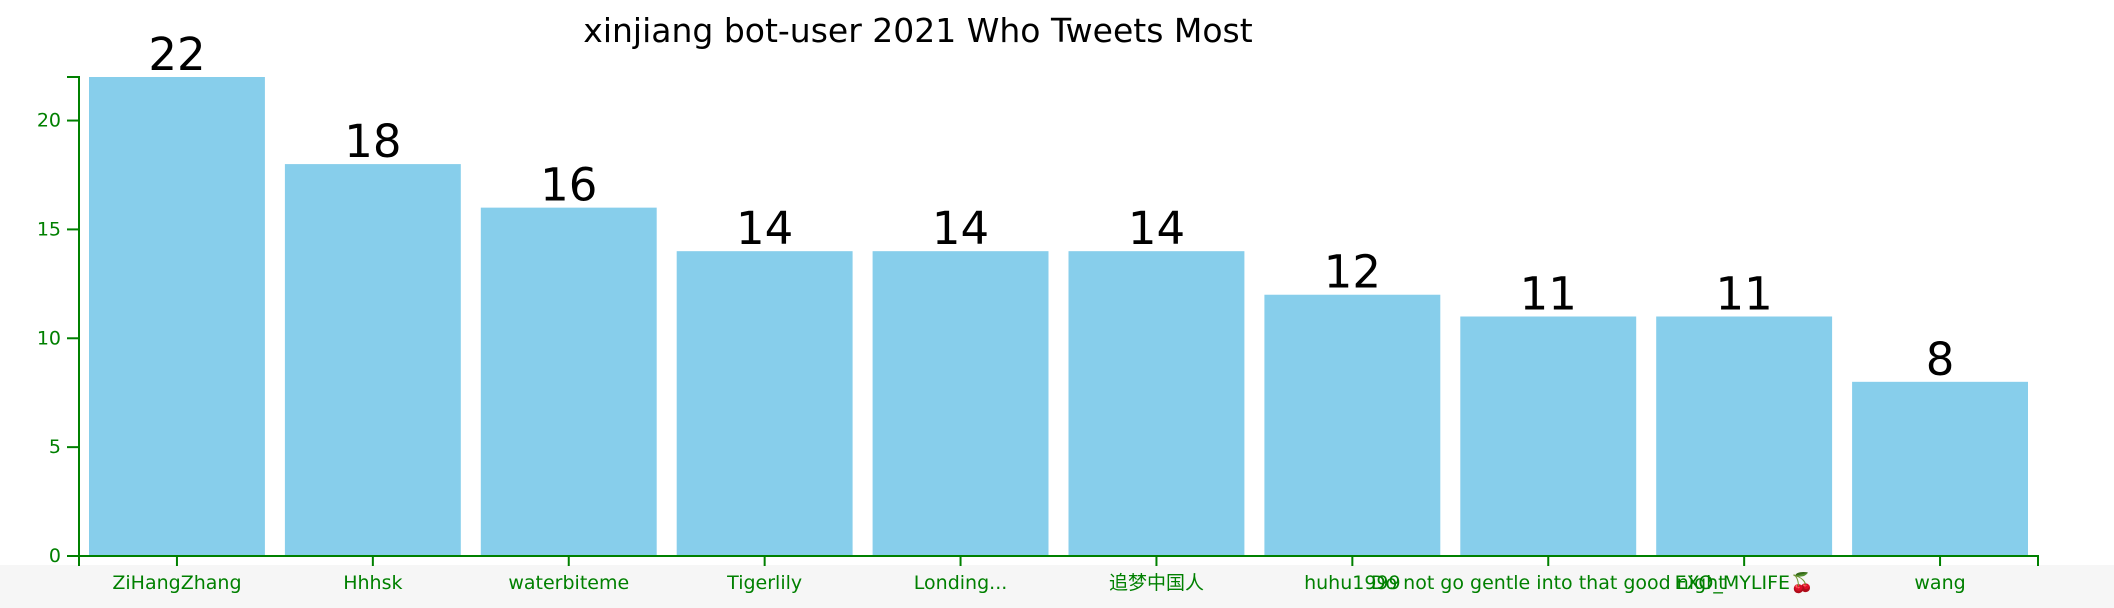  I want to click on bar-value-label-5: 14, so click(1156, 228).